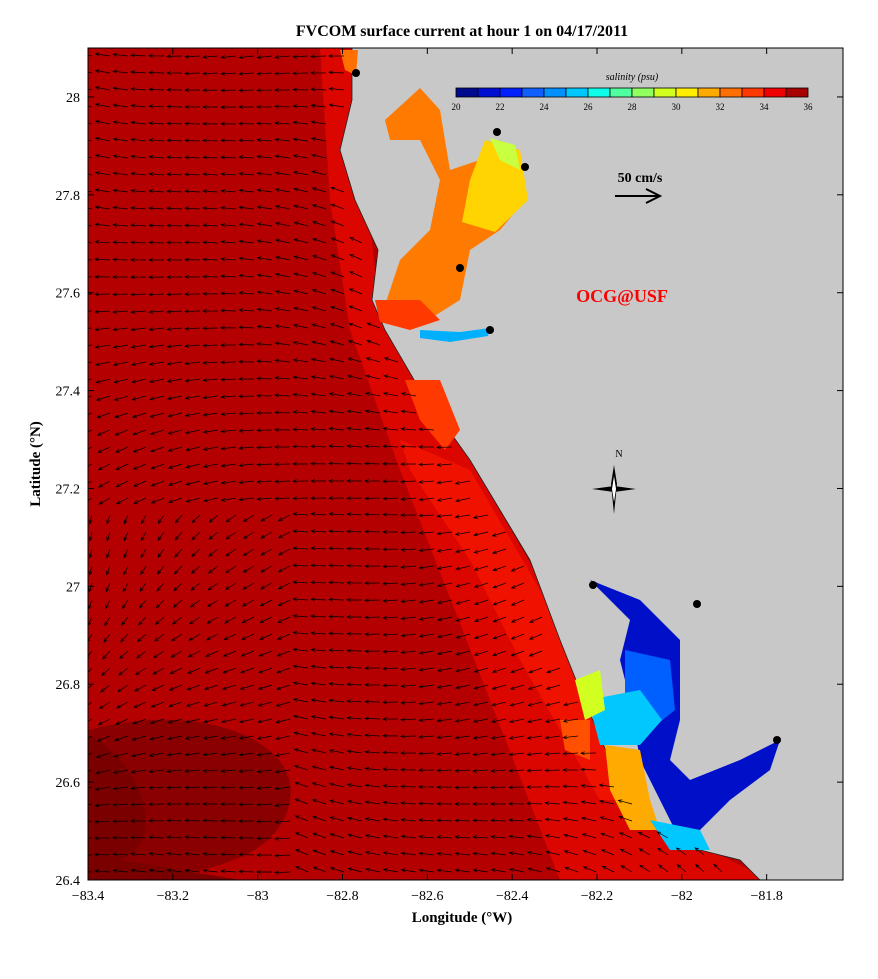  Describe the element at coordinates (625, 717) in the screenshot. I see `charlotte-harbor-mouth` at that location.